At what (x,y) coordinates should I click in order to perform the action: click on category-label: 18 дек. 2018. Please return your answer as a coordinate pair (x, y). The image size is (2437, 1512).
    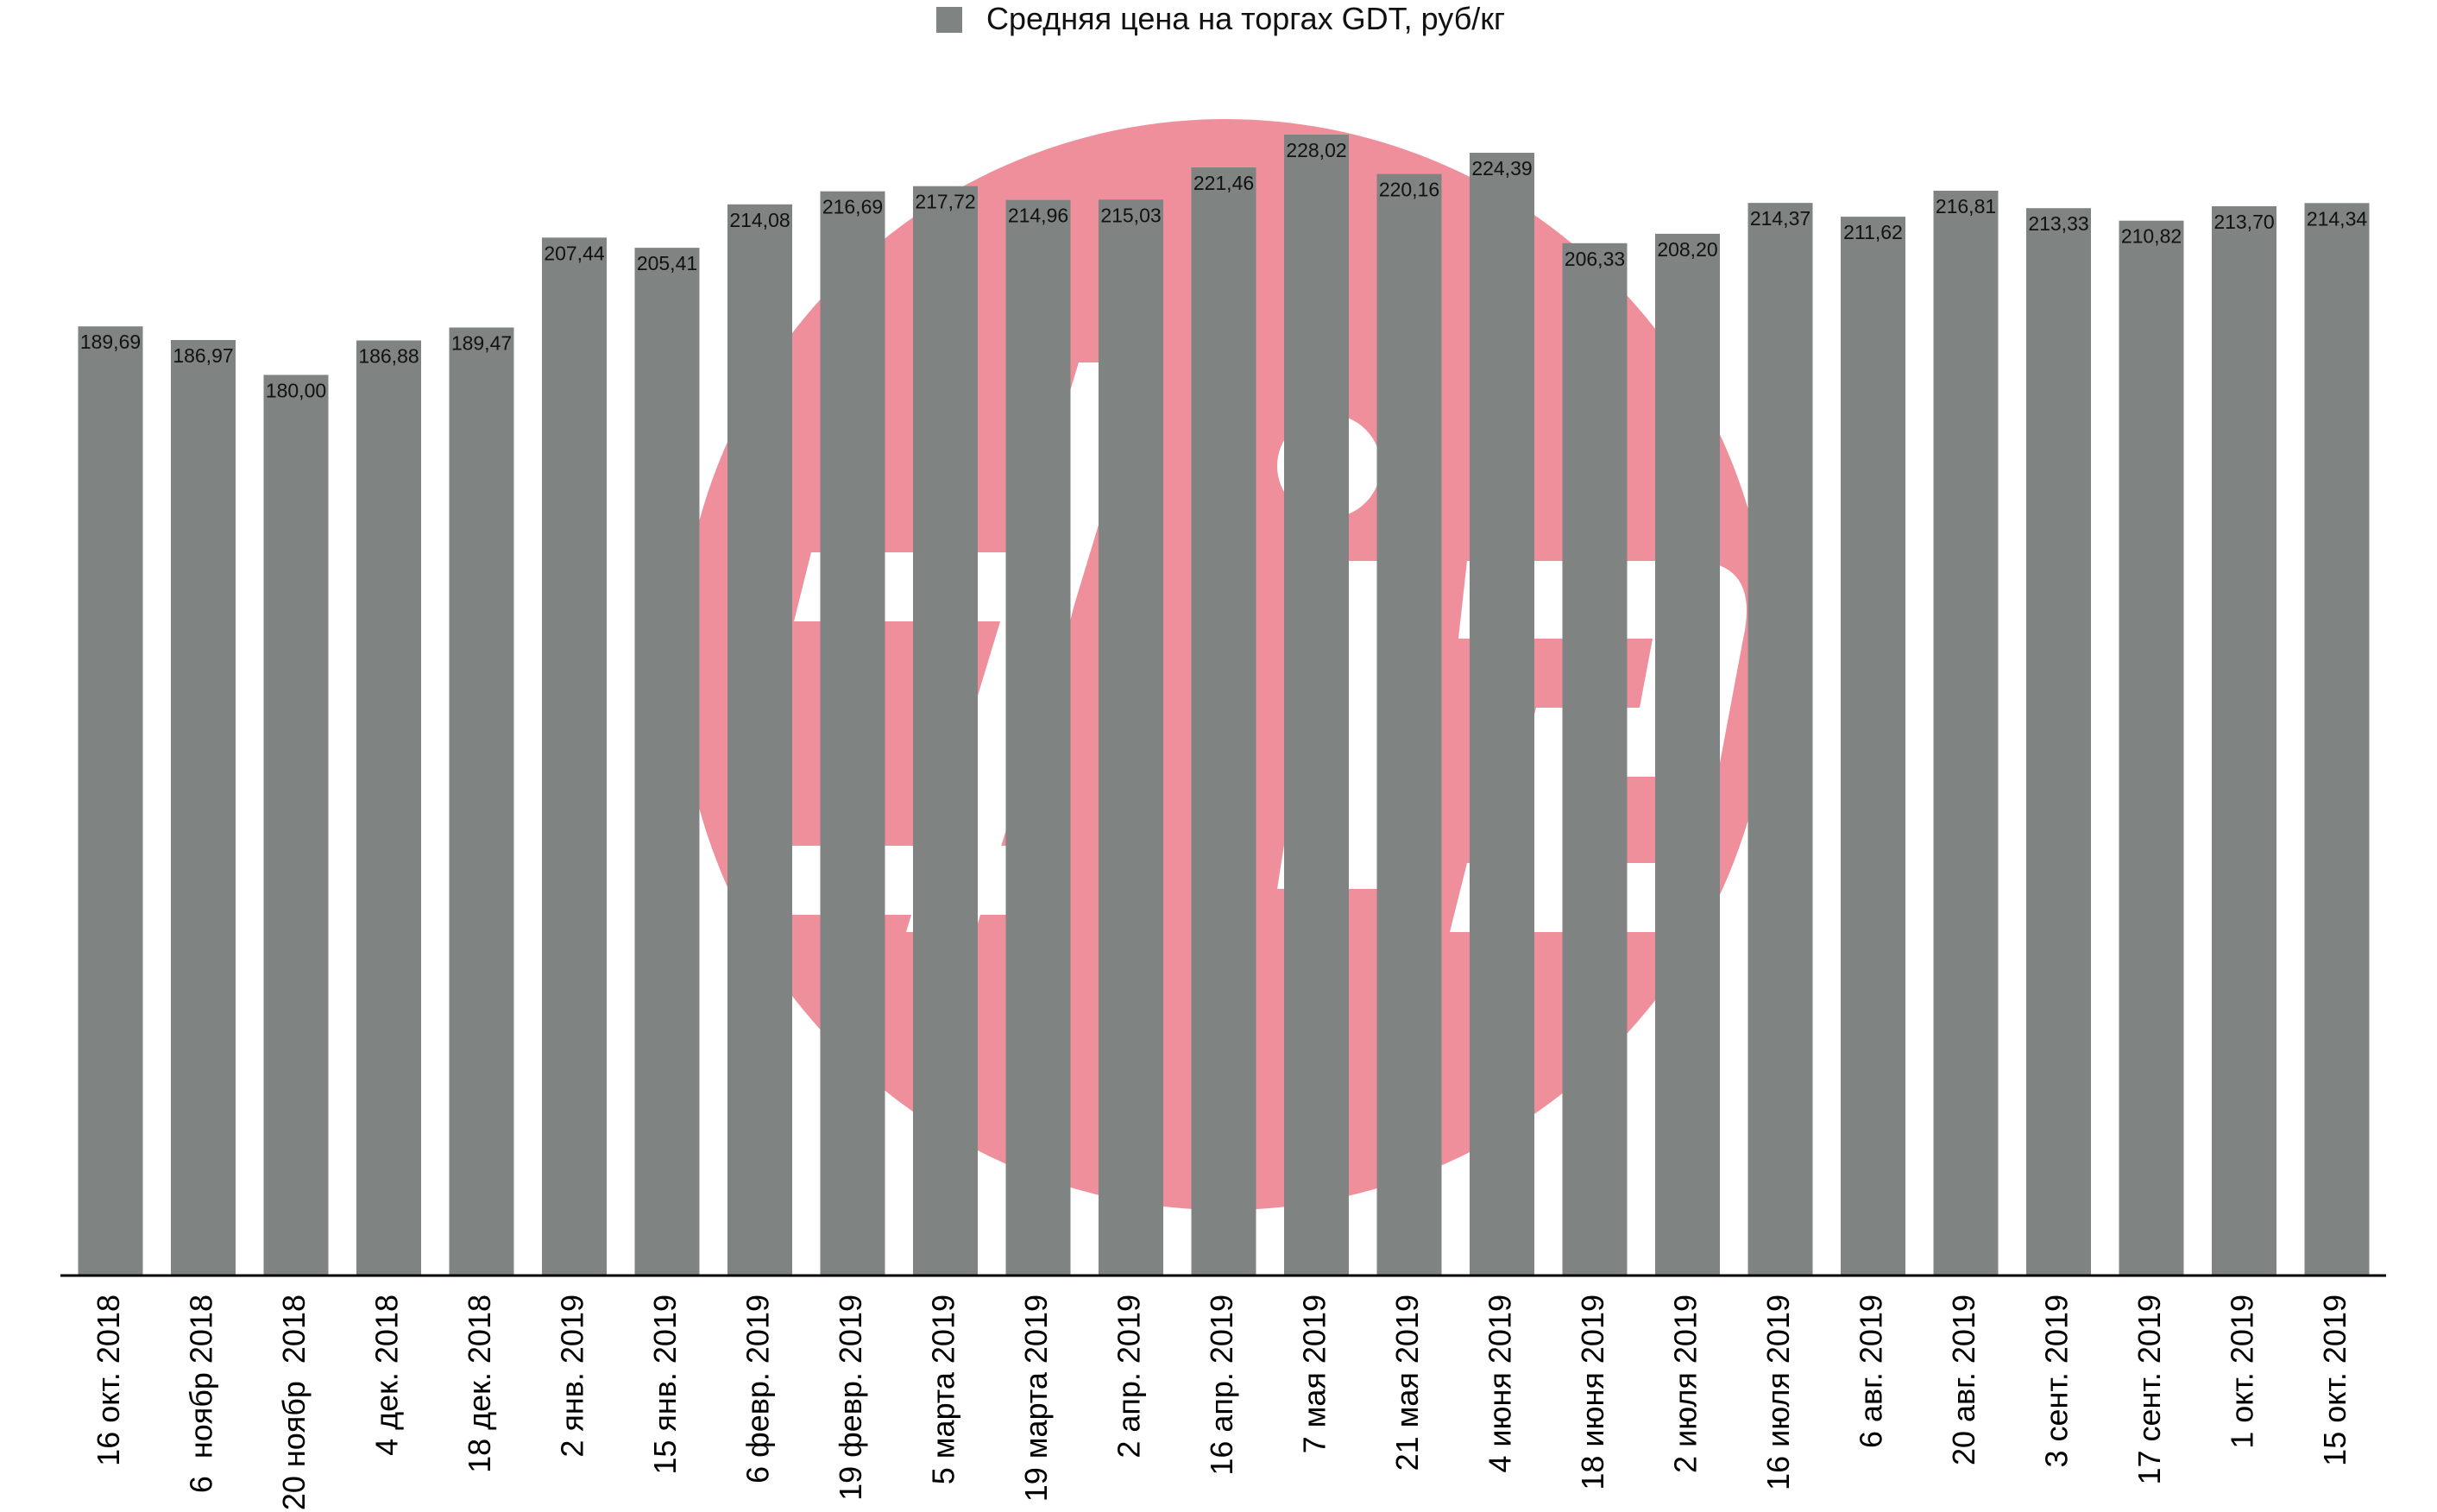
    Looking at the image, I should click on (480, 1384).